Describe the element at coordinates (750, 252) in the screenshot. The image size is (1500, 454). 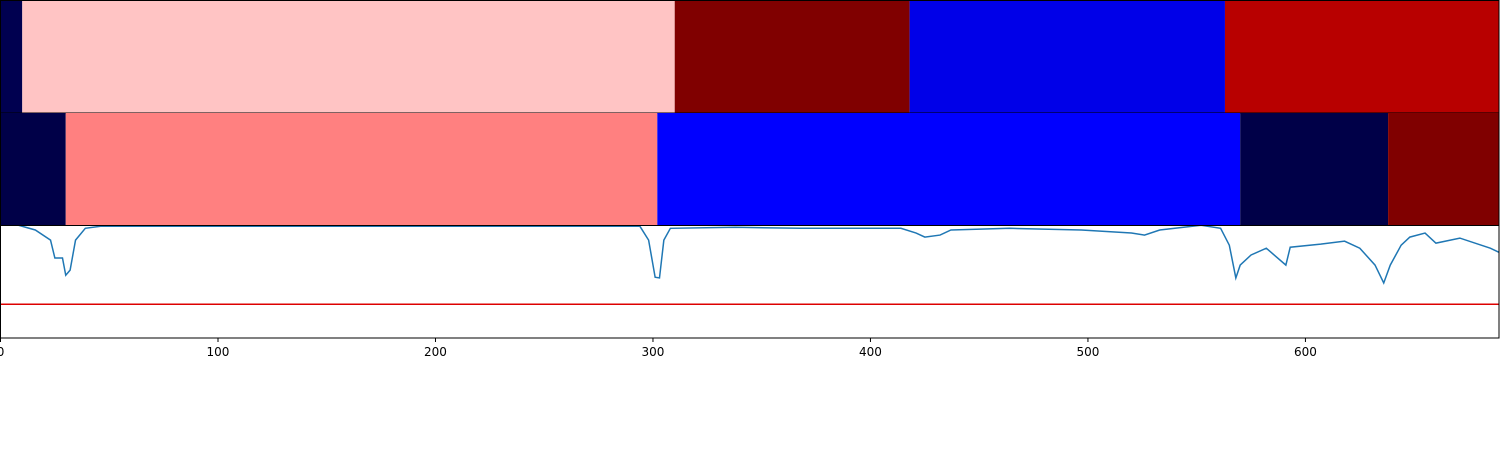
I see `data-line` at that location.